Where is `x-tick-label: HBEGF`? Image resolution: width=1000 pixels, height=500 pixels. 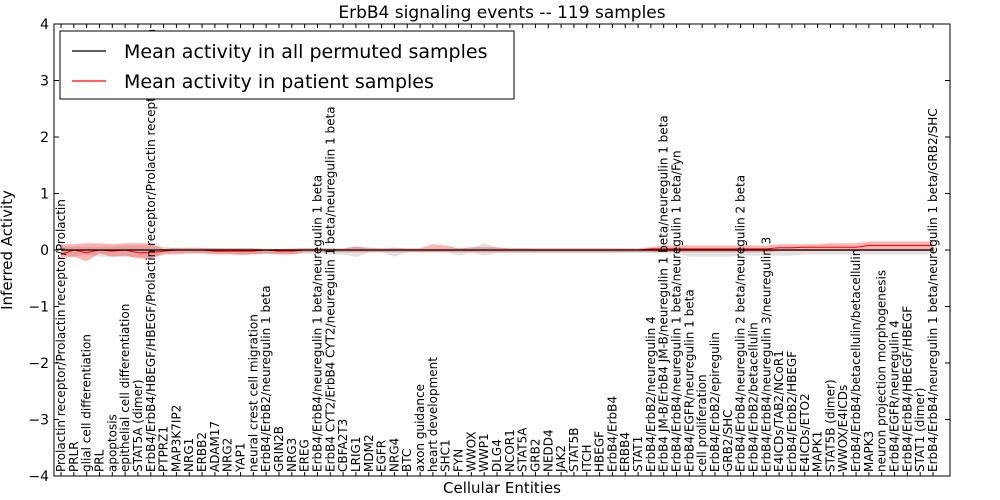 x-tick-label: HBEGF is located at coordinates (600, 451).